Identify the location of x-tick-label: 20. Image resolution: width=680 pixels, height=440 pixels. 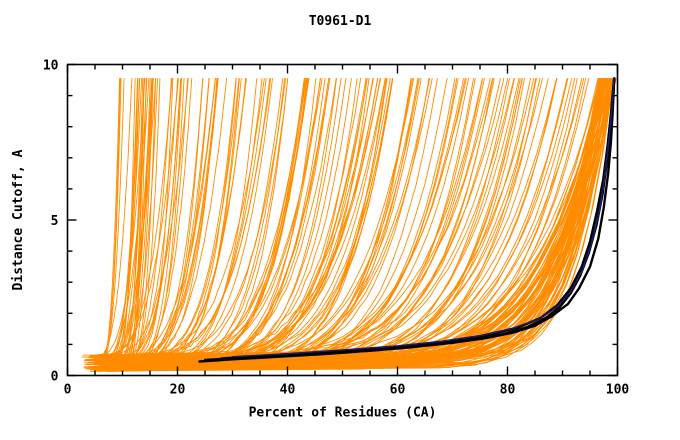
(178, 390).